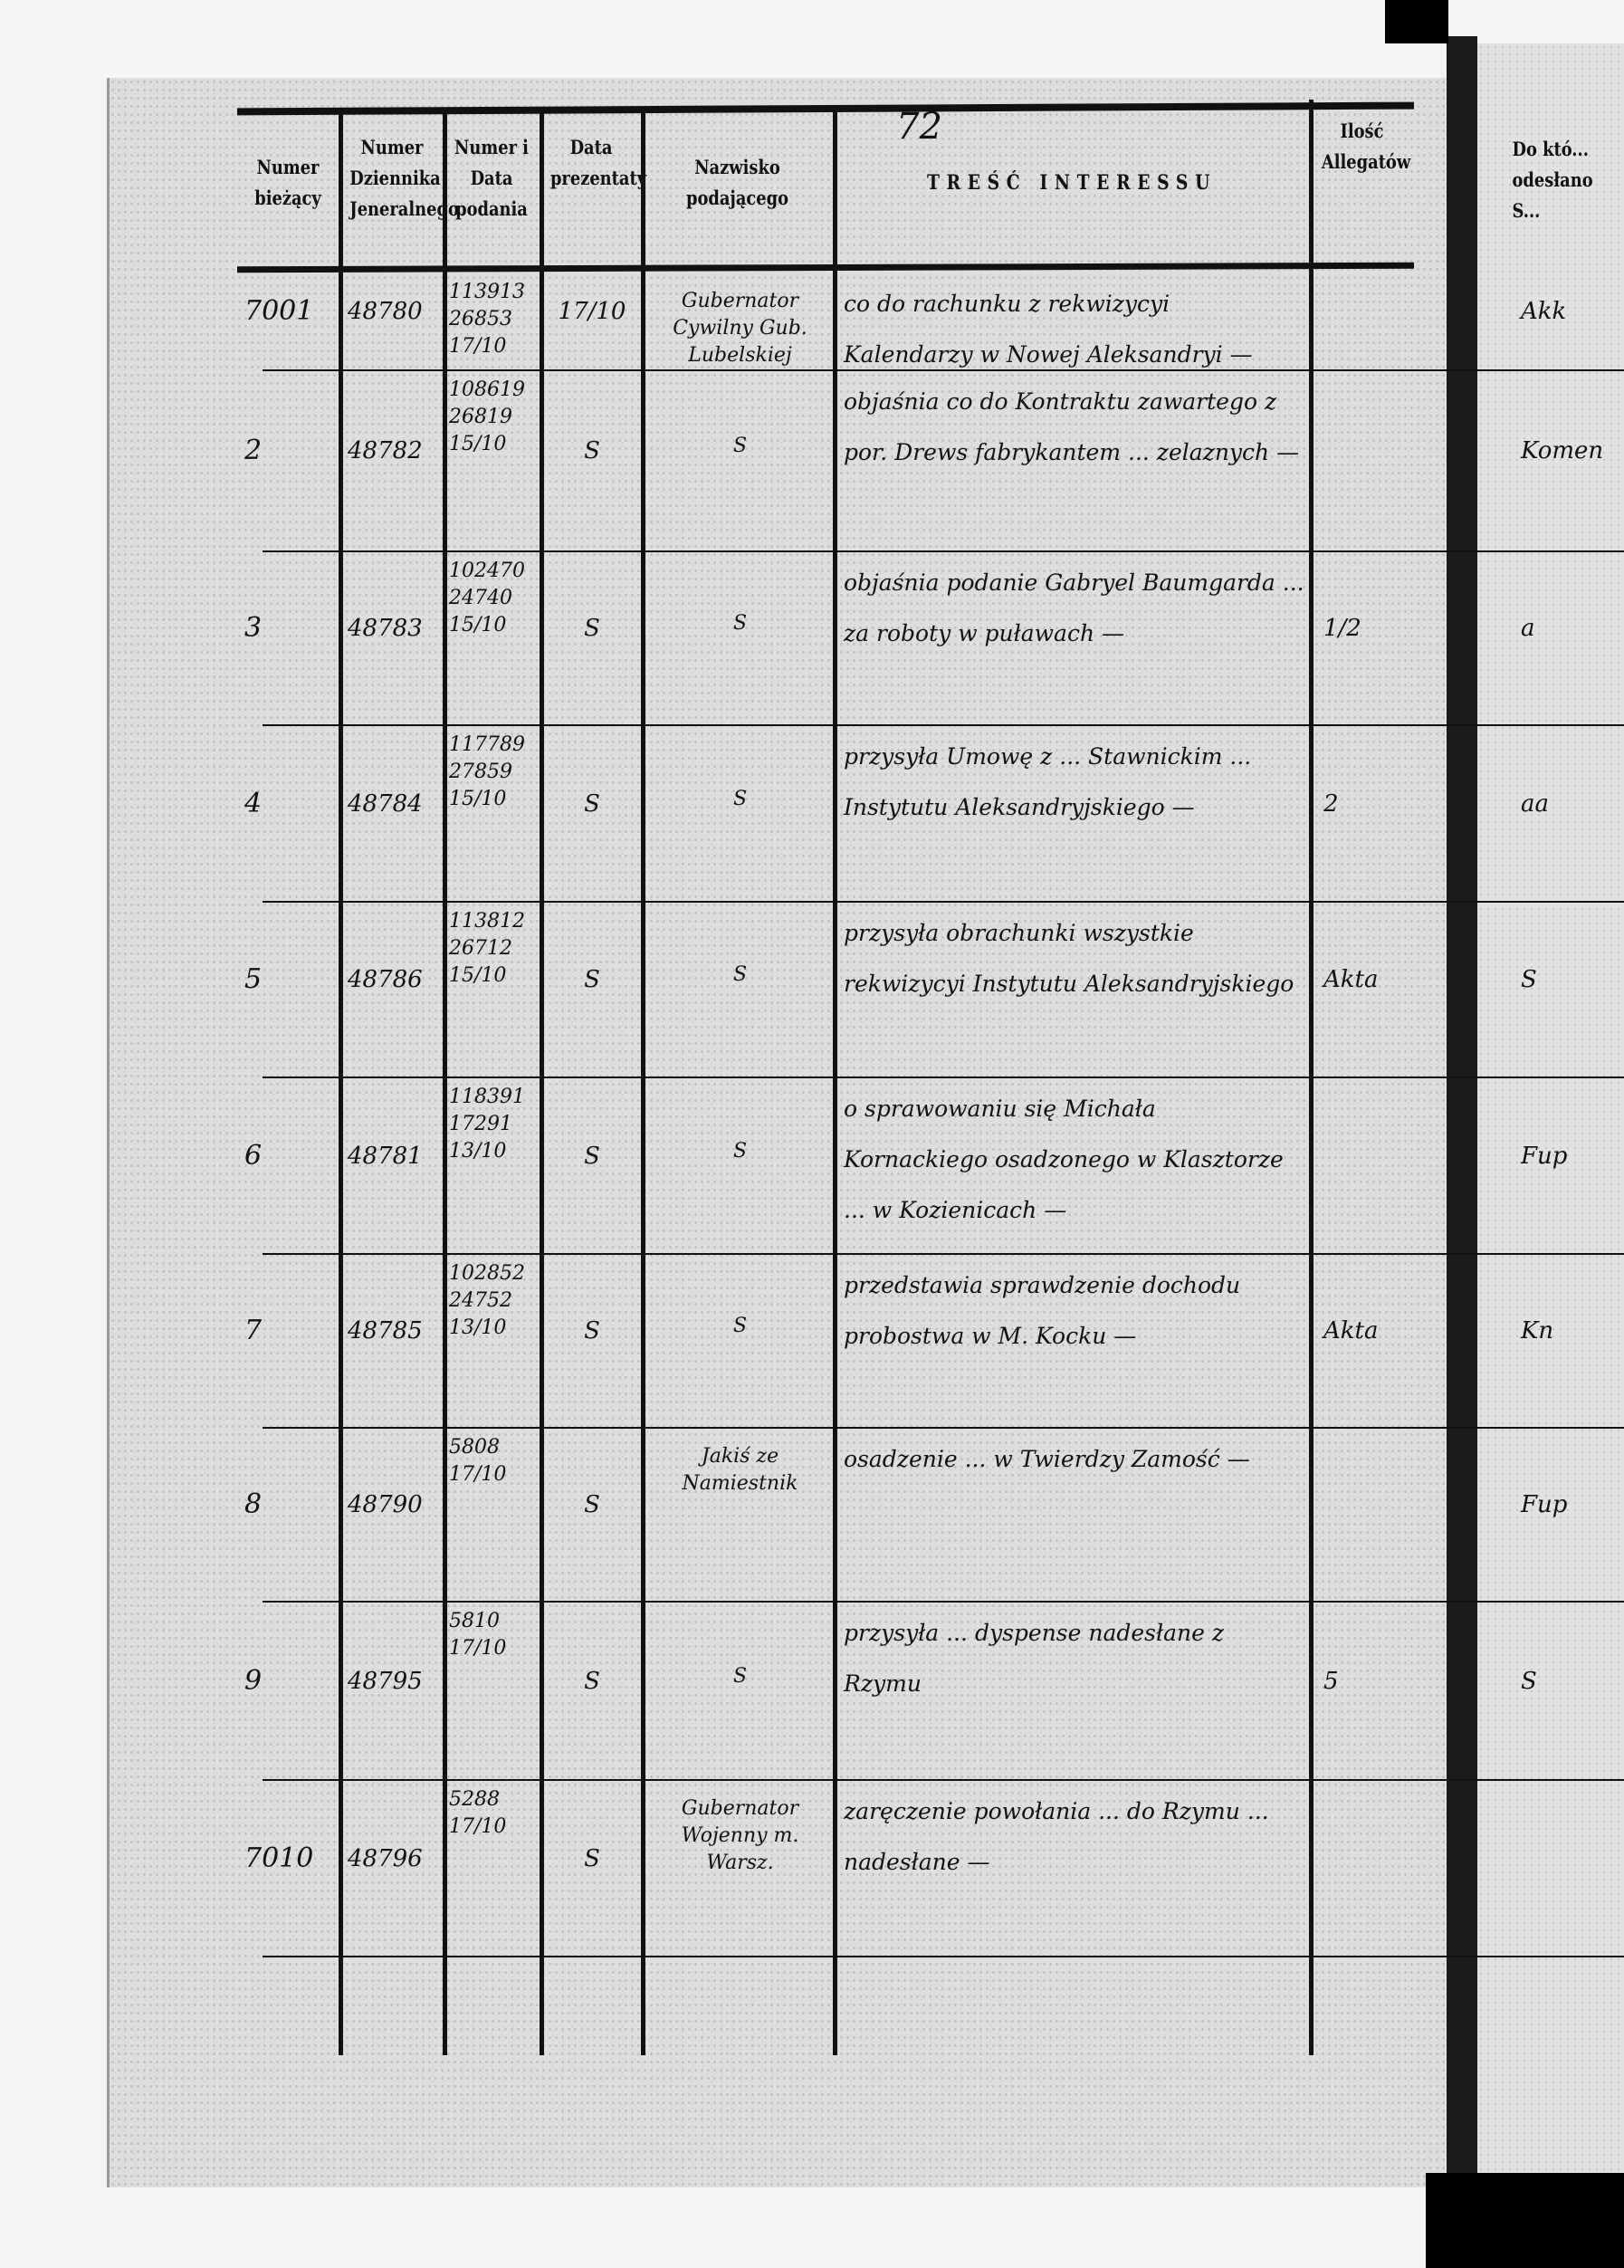  What do you see at coordinates (1544, 311) in the screenshot?
I see `forwarded-to: Akk` at bounding box center [1544, 311].